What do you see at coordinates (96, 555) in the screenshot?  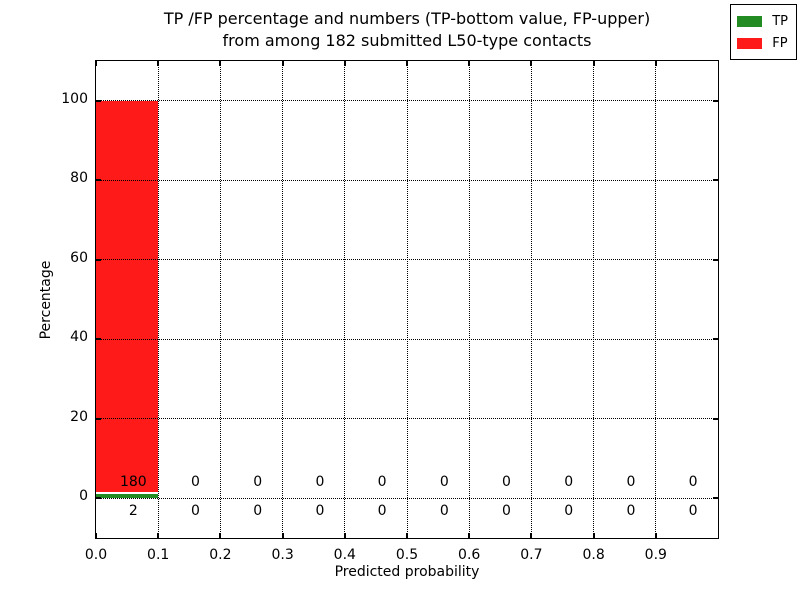 I see `x-tick-label: 0.0` at bounding box center [96, 555].